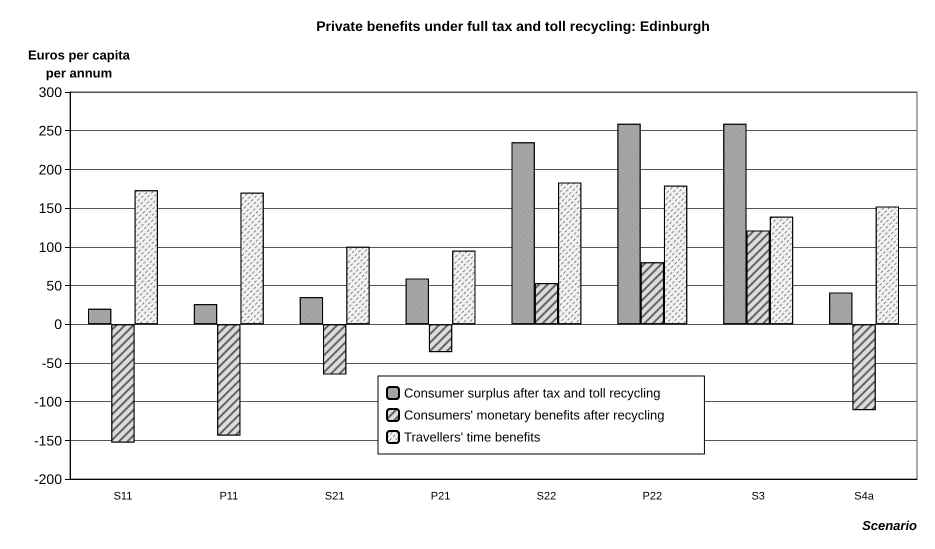 The image size is (935, 549). Describe the element at coordinates (534, 415) in the screenshot. I see `legend-label: Consumers' monetary benefits after recycling` at that location.